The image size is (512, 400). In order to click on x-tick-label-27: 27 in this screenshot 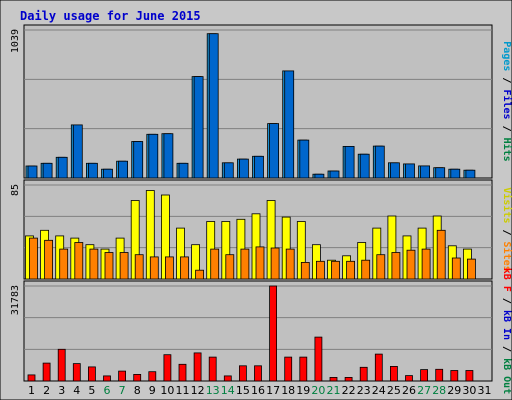, I will do `click(424, 390)`.